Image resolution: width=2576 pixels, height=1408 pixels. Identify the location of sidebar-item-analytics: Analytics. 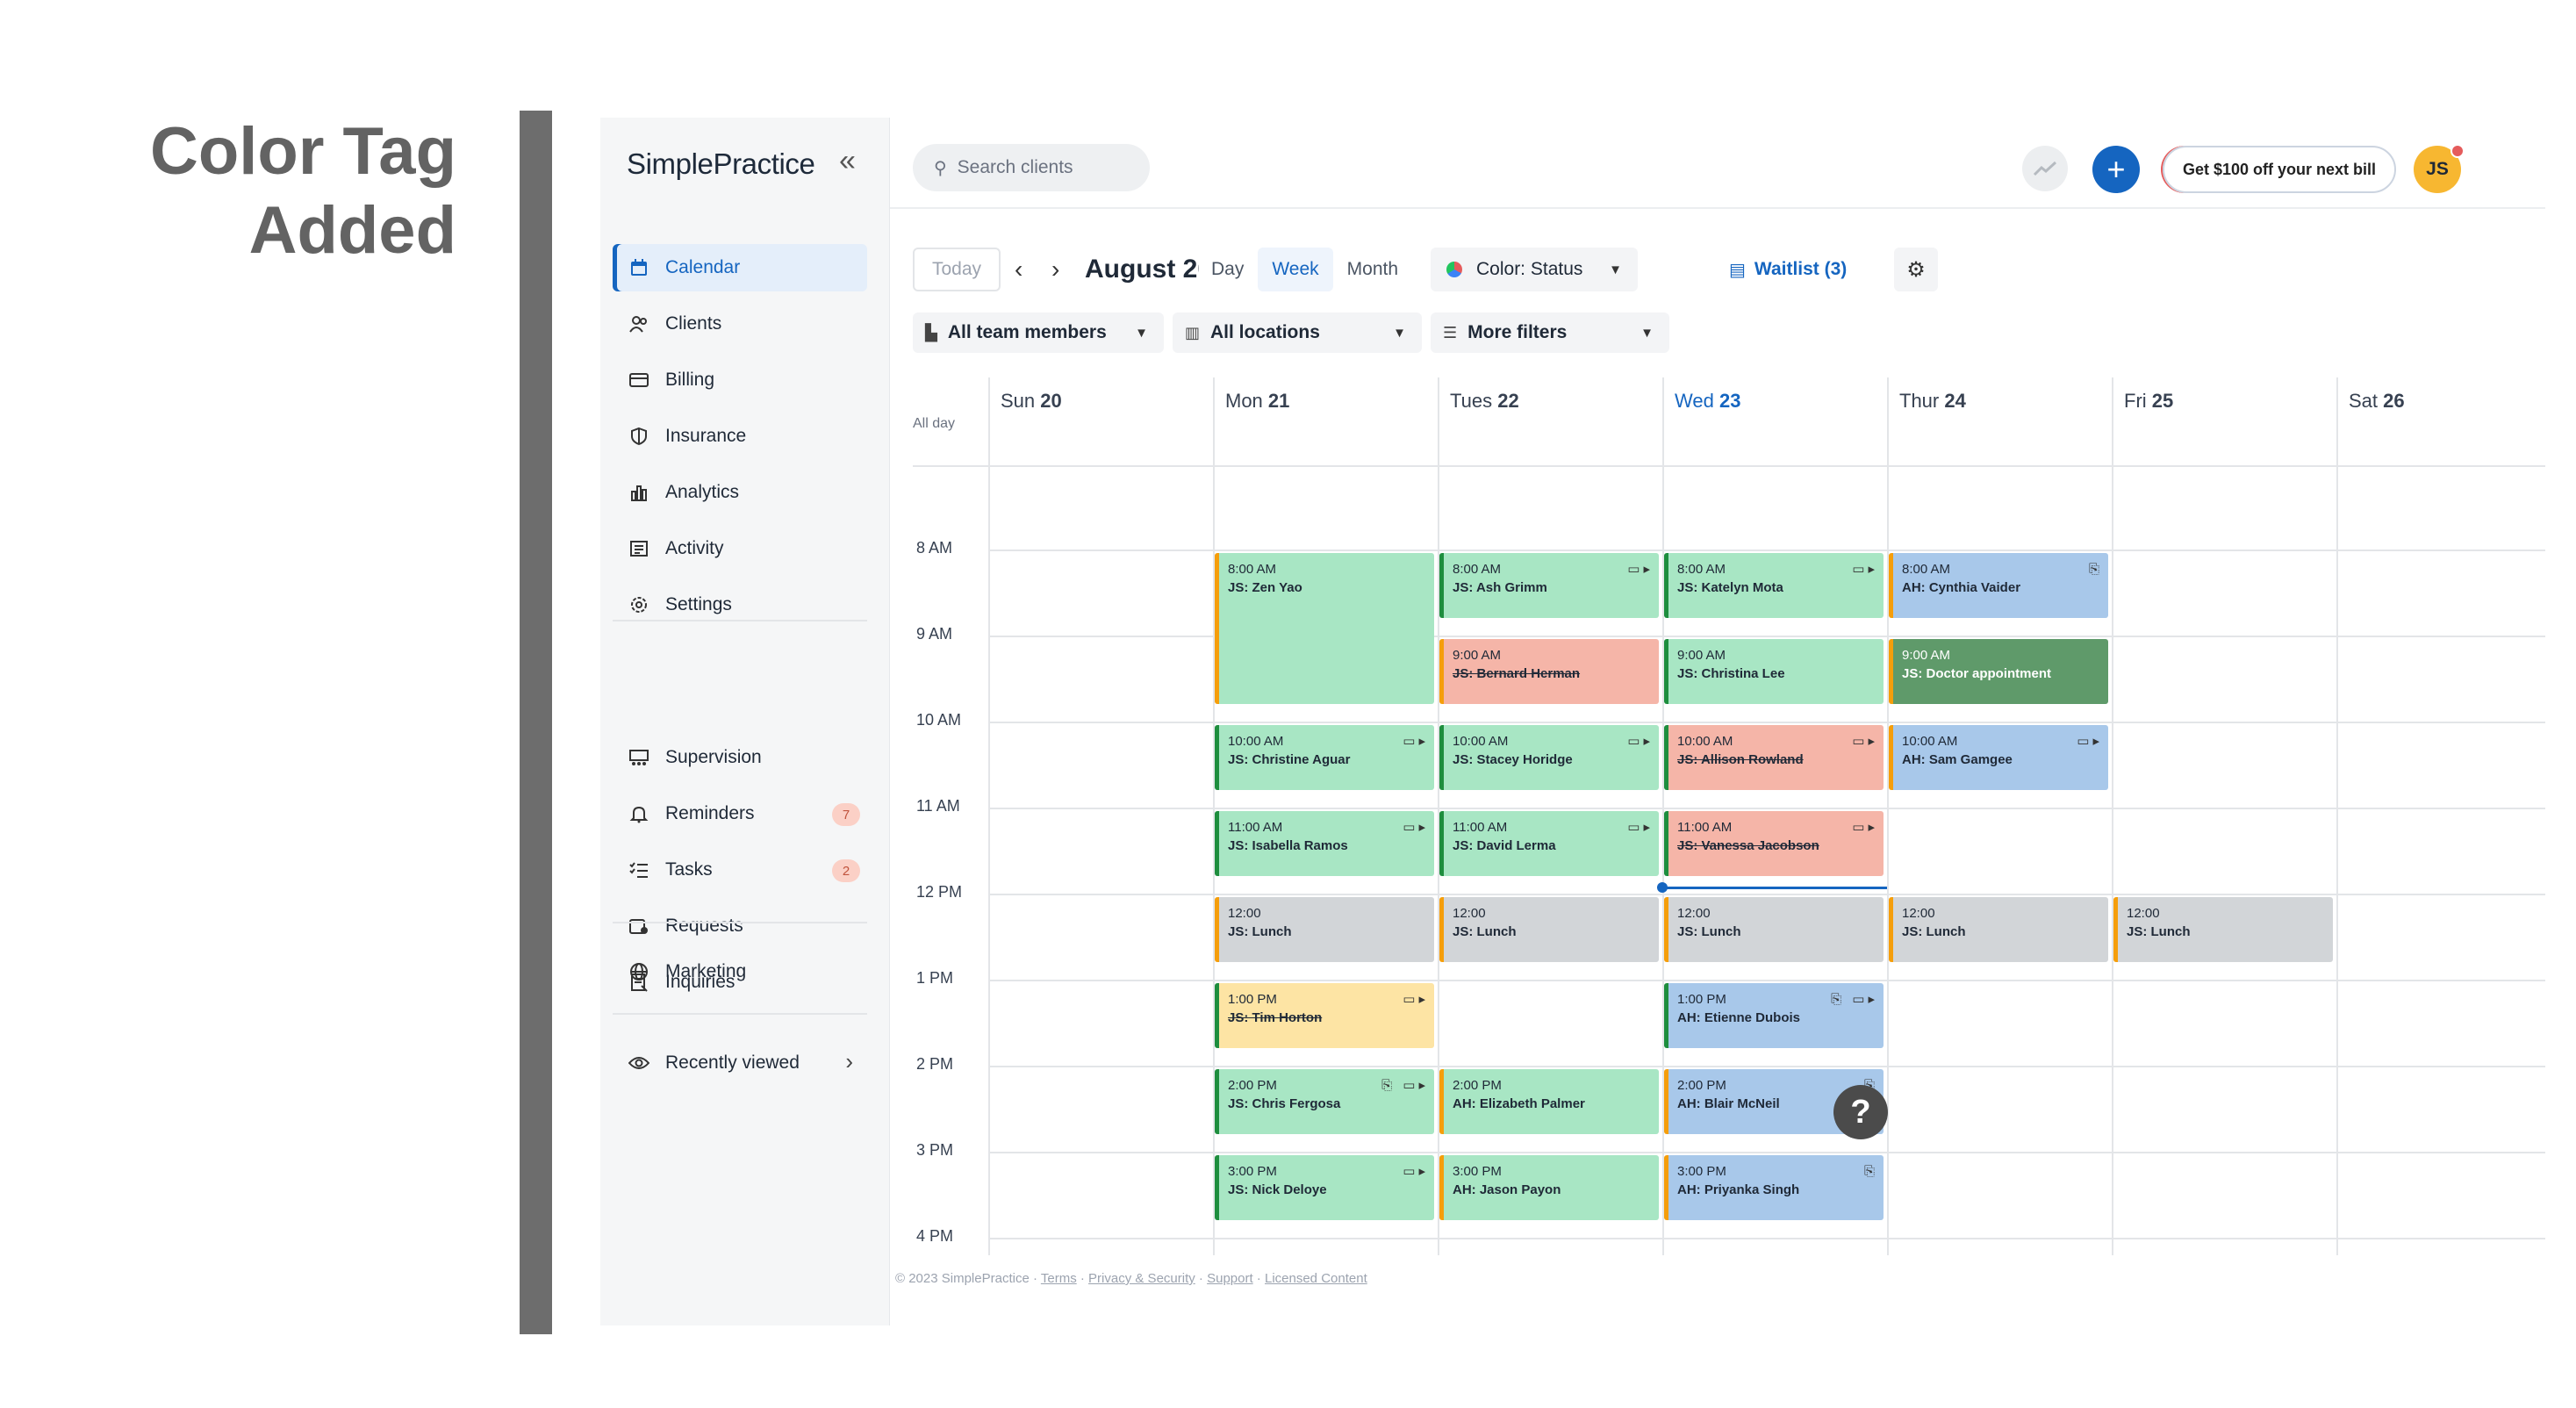
(740, 492).